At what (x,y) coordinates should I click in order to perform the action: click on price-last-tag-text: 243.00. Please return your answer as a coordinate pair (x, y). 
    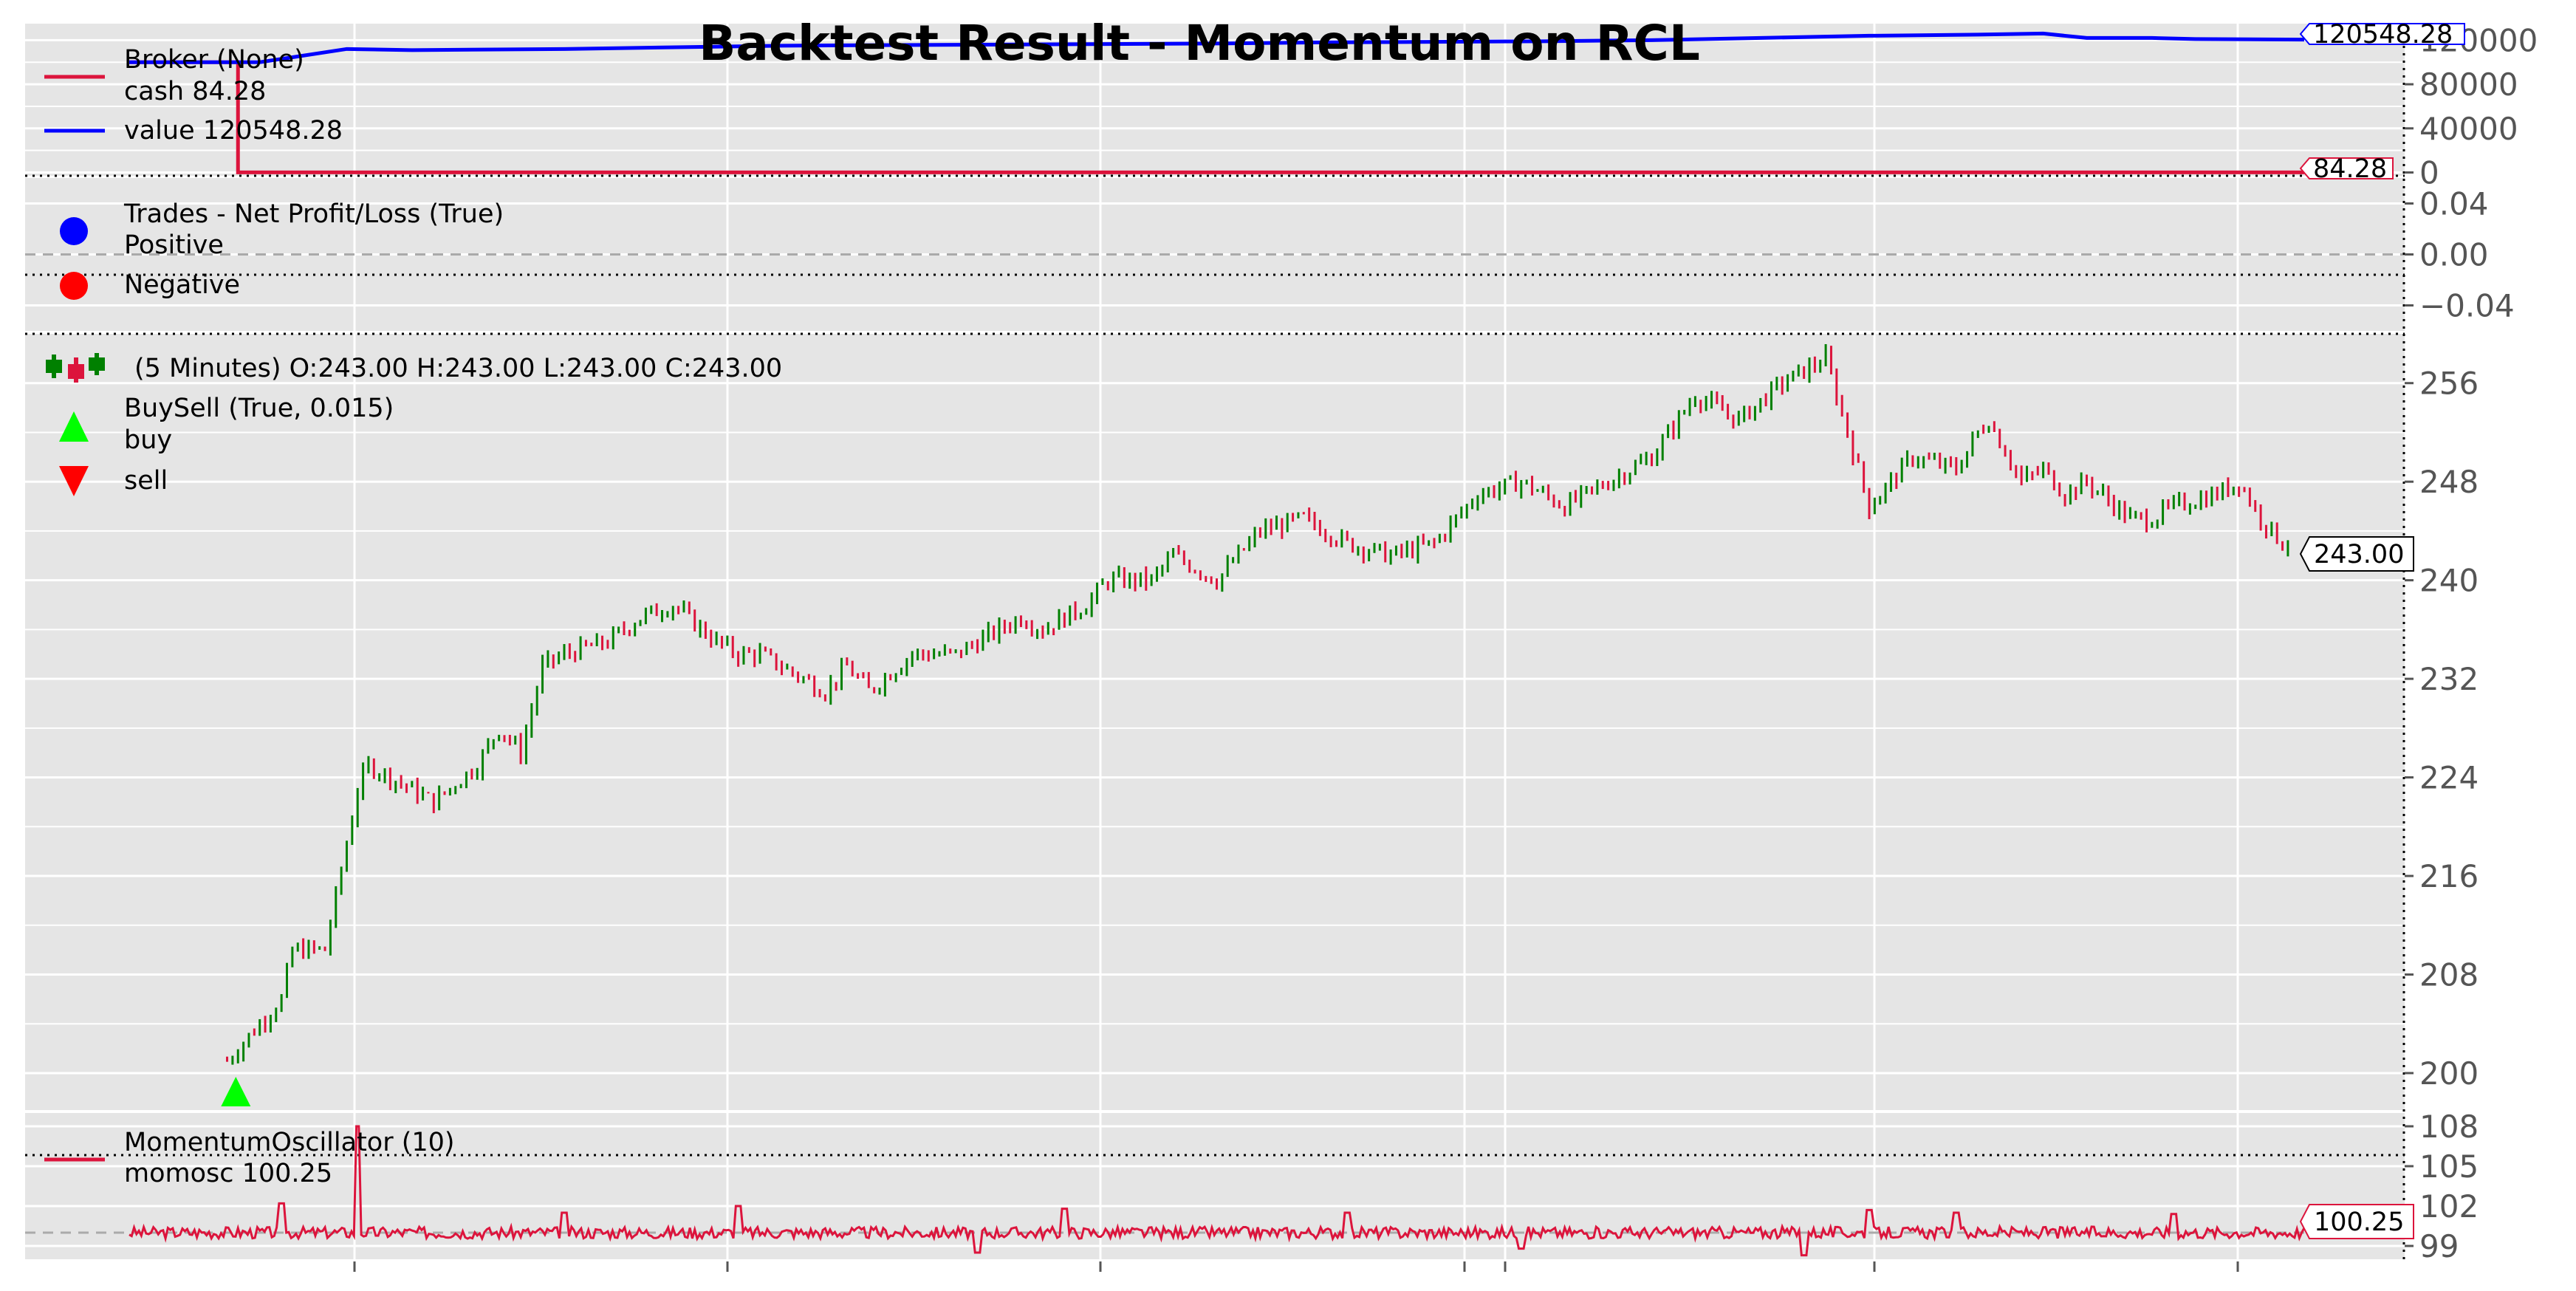
    Looking at the image, I should click on (2359, 554).